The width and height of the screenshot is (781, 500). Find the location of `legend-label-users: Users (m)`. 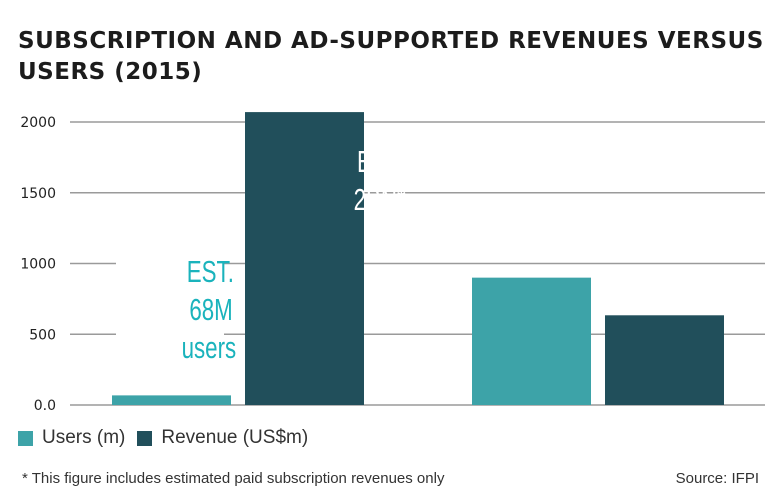

legend-label-users: Users (m) is located at coordinates (84, 437).